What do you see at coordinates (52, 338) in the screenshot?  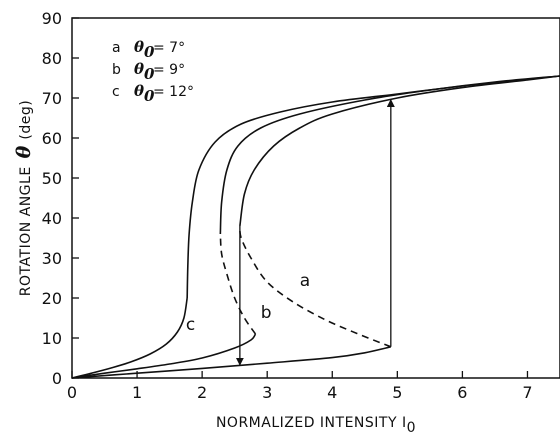 I see `y-tick-label: 10` at bounding box center [52, 338].